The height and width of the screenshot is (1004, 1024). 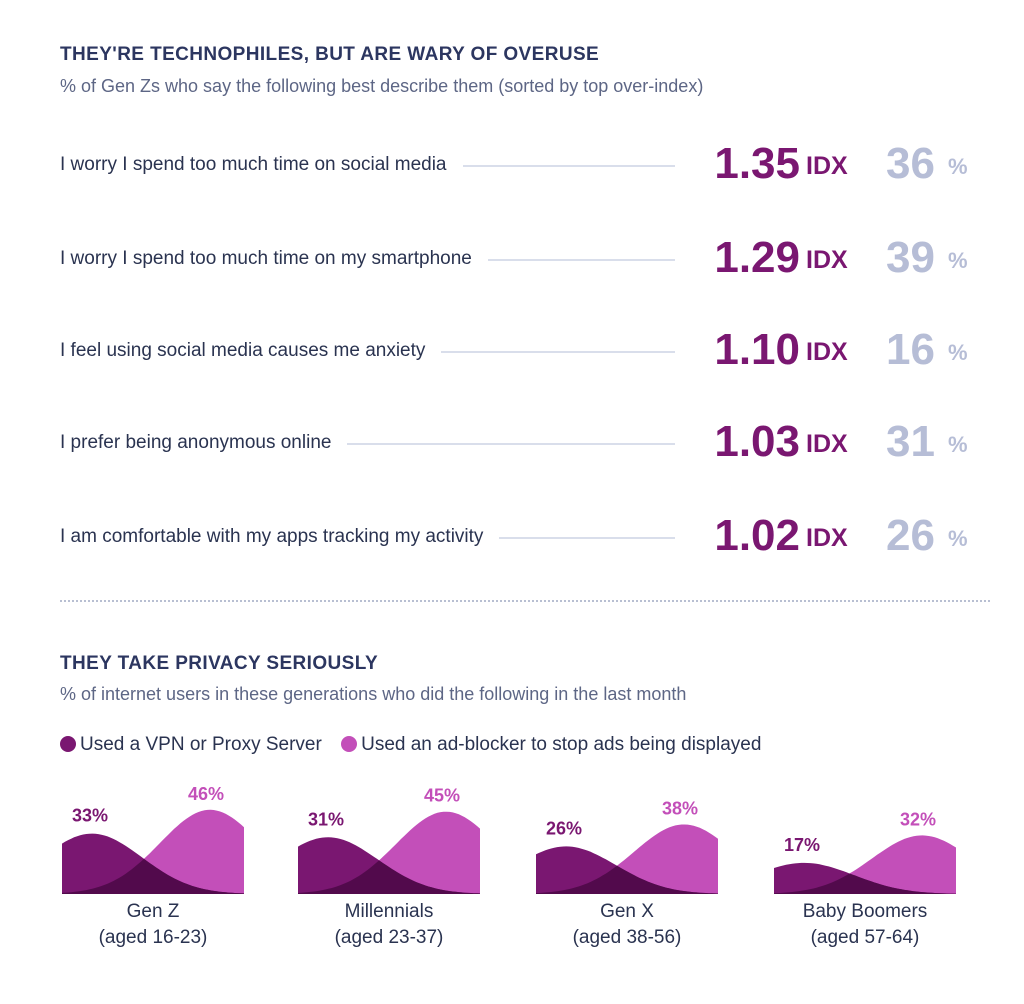 What do you see at coordinates (564, 828) in the screenshot?
I see `vpn-value-label: 26%` at bounding box center [564, 828].